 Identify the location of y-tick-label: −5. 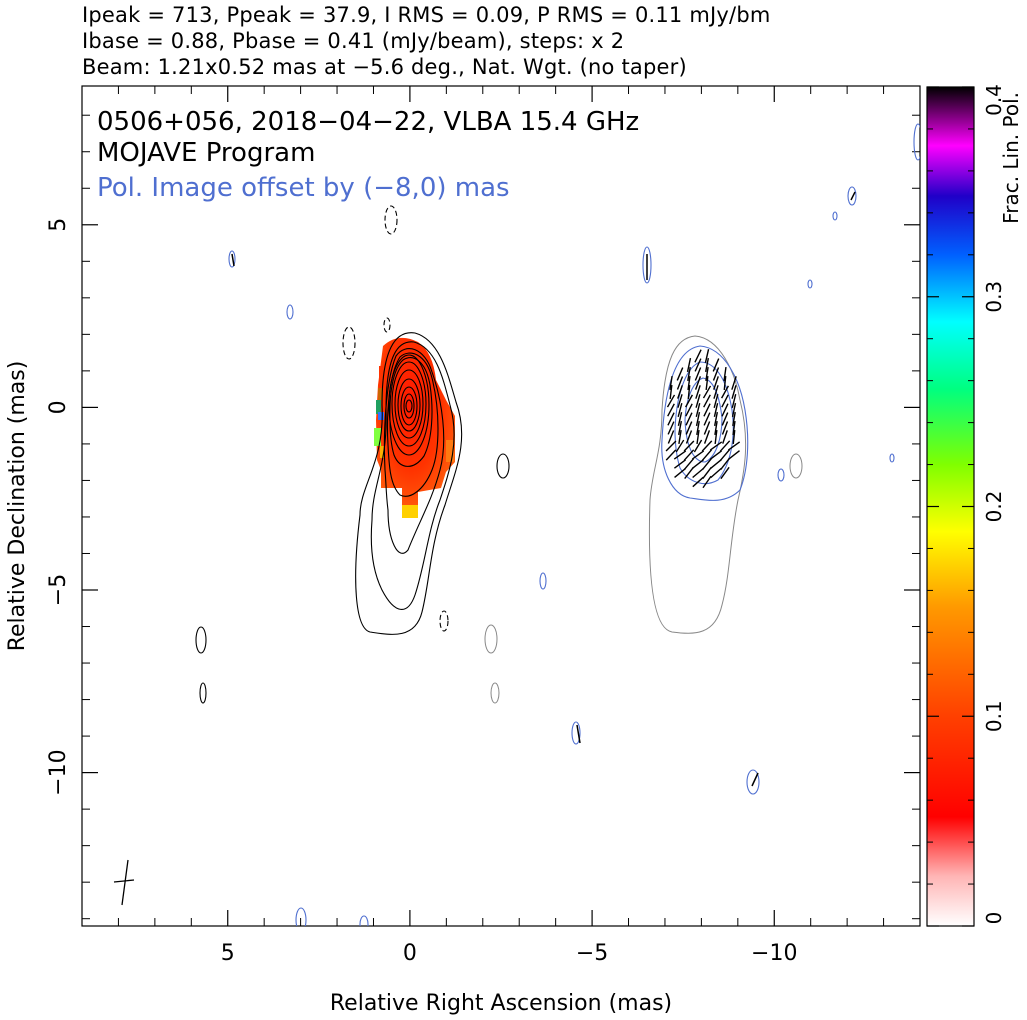
(58, 590).